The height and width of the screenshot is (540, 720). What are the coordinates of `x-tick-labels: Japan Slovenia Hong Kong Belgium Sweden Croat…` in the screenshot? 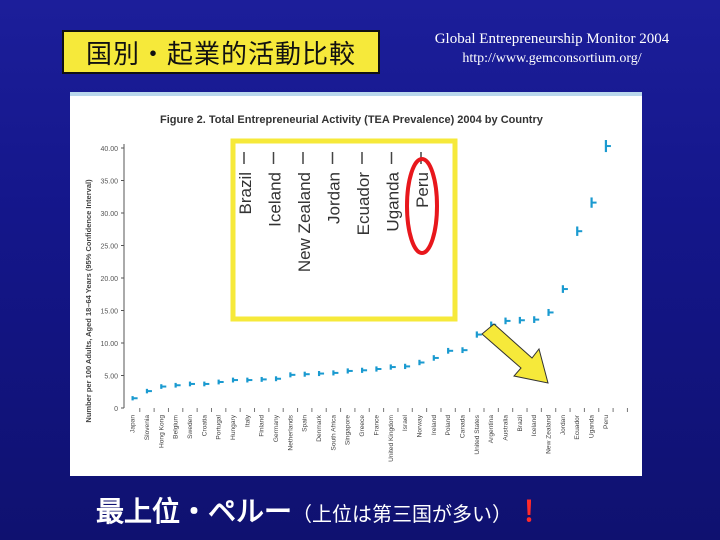 It's located at (370, 438).